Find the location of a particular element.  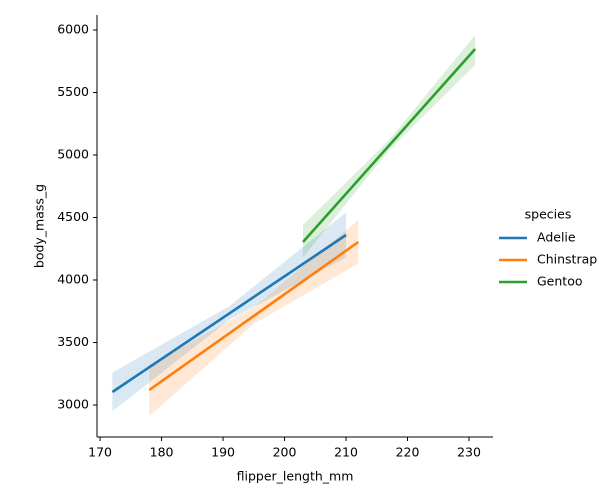

y-tick-label: 5000 is located at coordinates (73, 154).